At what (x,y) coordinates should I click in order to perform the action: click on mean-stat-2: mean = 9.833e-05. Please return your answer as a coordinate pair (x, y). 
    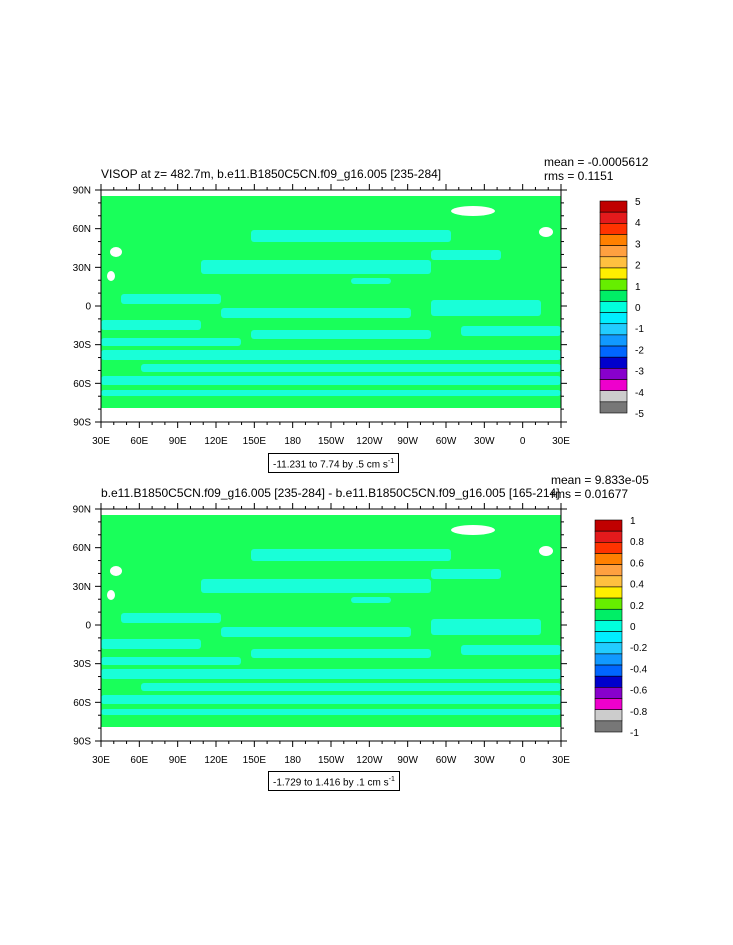
    Looking at the image, I should click on (600, 480).